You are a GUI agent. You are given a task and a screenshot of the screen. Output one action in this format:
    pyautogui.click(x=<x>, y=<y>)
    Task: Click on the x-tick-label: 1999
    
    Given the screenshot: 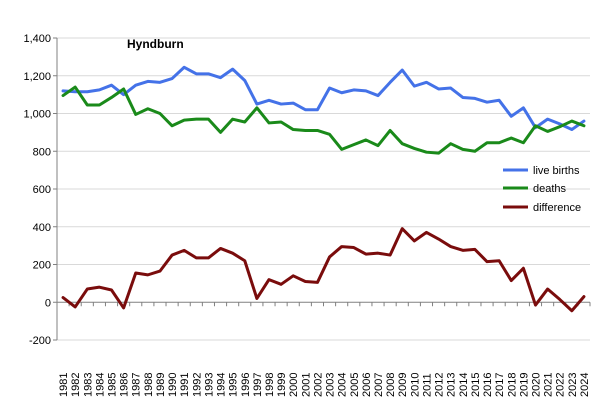 What is the action you would take?
    pyautogui.click(x=282, y=385)
    